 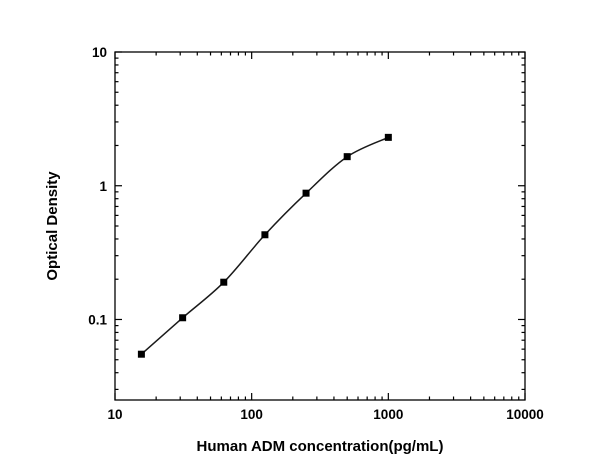 I want to click on x-tick-label: 100, so click(x=251, y=414).